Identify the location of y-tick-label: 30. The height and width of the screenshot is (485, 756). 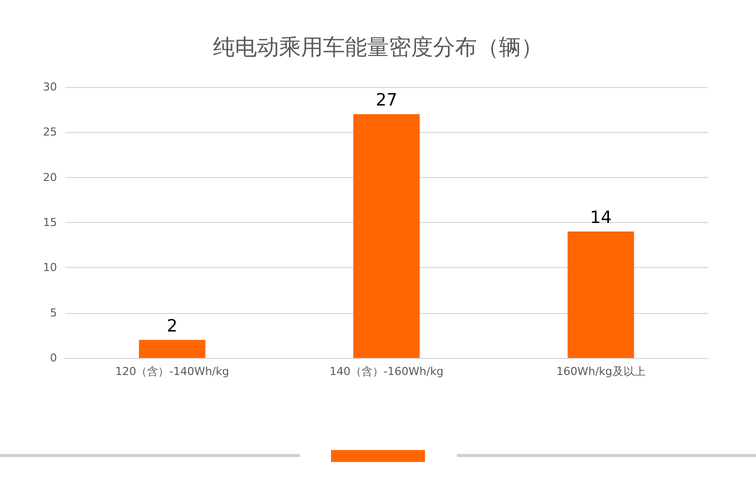
(50, 87).